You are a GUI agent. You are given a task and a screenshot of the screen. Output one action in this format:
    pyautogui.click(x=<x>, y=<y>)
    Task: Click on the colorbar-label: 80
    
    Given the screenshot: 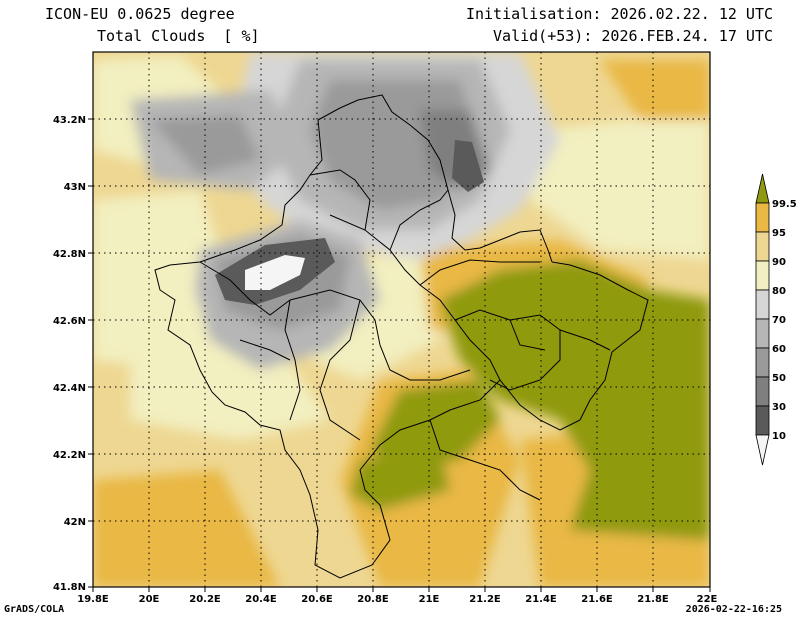 What is the action you would take?
    pyautogui.click(x=779, y=291)
    